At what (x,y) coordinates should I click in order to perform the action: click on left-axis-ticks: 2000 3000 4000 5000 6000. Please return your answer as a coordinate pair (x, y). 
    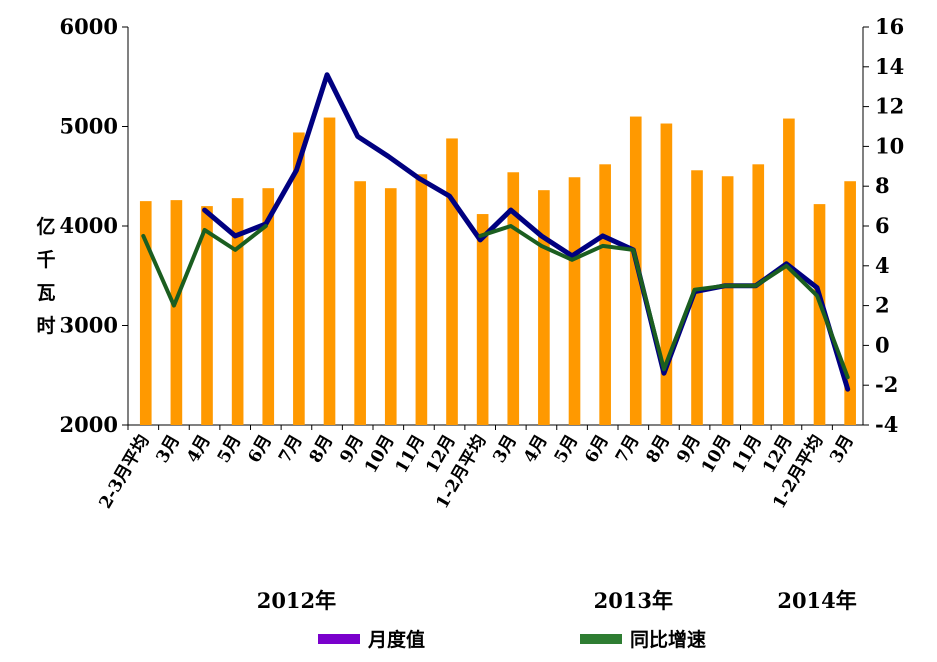
    Looking at the image, I should click on (94, 225).